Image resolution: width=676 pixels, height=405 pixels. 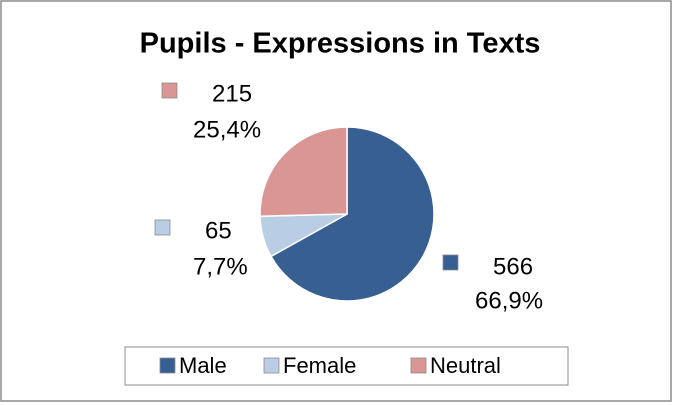 What do you see at coordinates (218, 230) in the screenshot?
I see `data-label: 65` at bounding box center [218, 230].